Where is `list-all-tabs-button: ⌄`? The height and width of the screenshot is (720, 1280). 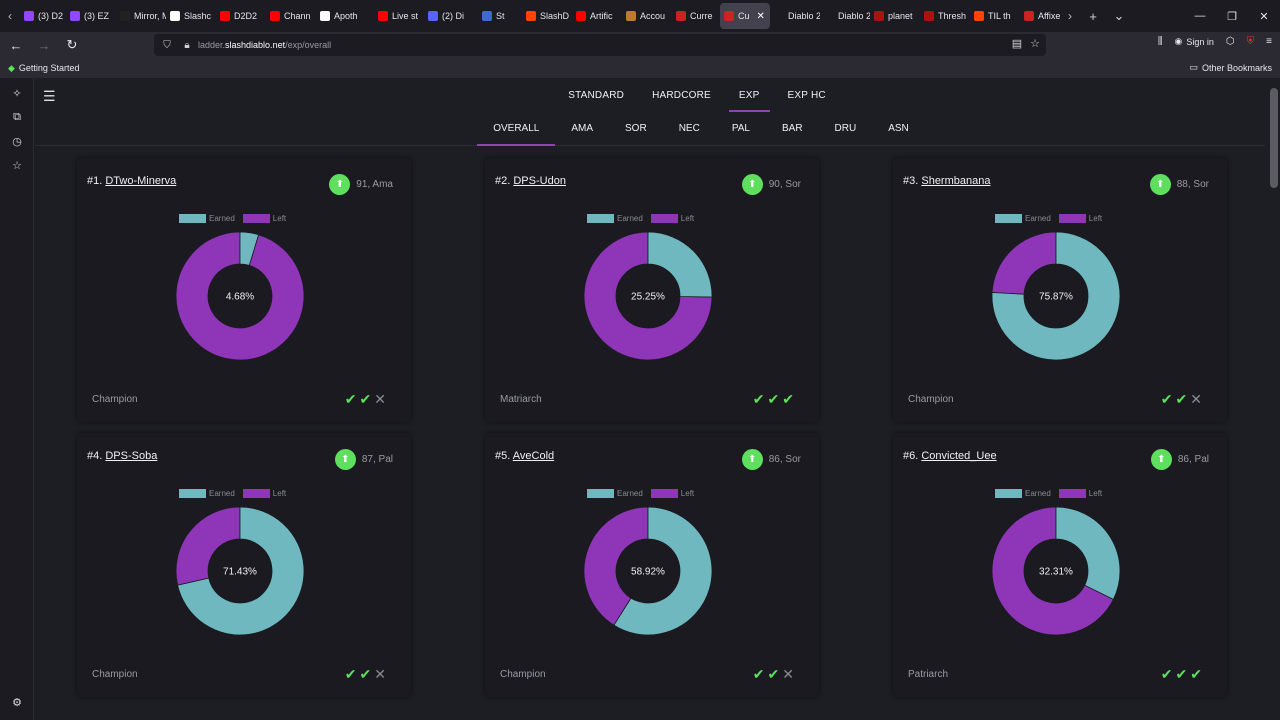 list-all-tabs-button: ⌄ is located at coordinates (1119, 15).